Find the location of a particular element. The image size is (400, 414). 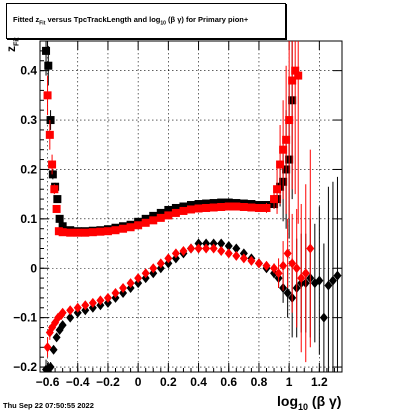

y-tick-label: 0.3 is located at coordinates (28, 120).